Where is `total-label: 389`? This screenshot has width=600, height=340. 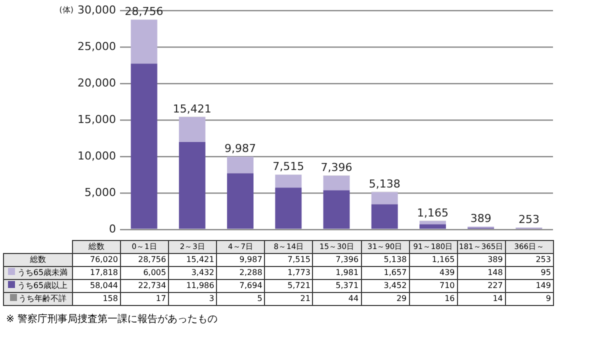 total-label: 389 is located at coordinates (481, 218).